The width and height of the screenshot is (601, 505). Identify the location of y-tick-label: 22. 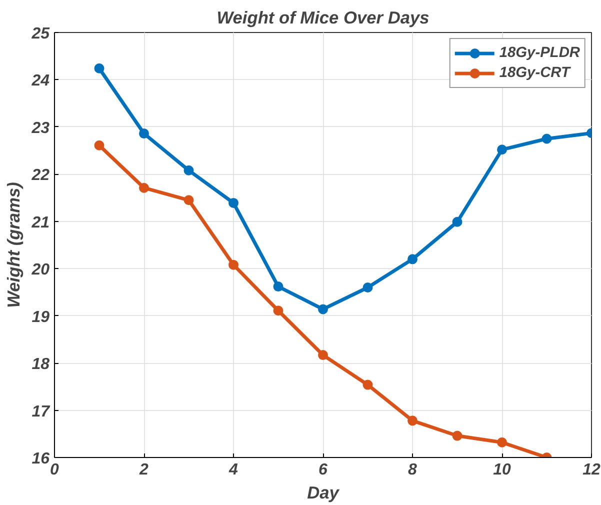
(40, 175).